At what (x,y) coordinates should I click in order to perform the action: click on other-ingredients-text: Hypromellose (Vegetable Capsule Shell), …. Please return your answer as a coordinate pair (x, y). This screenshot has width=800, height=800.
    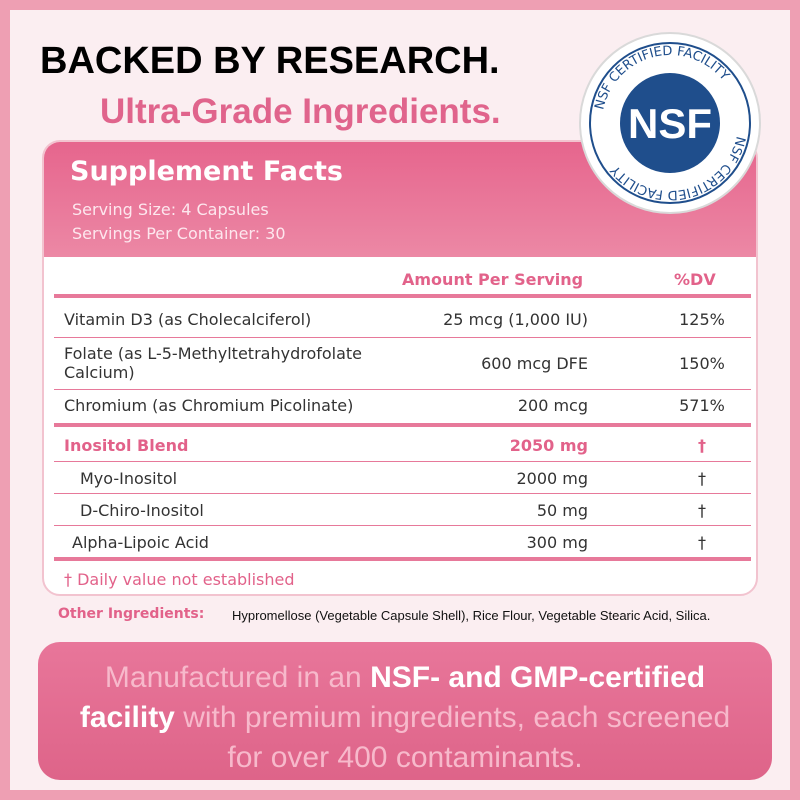
    Looking at the image, I should click on (471, 615).